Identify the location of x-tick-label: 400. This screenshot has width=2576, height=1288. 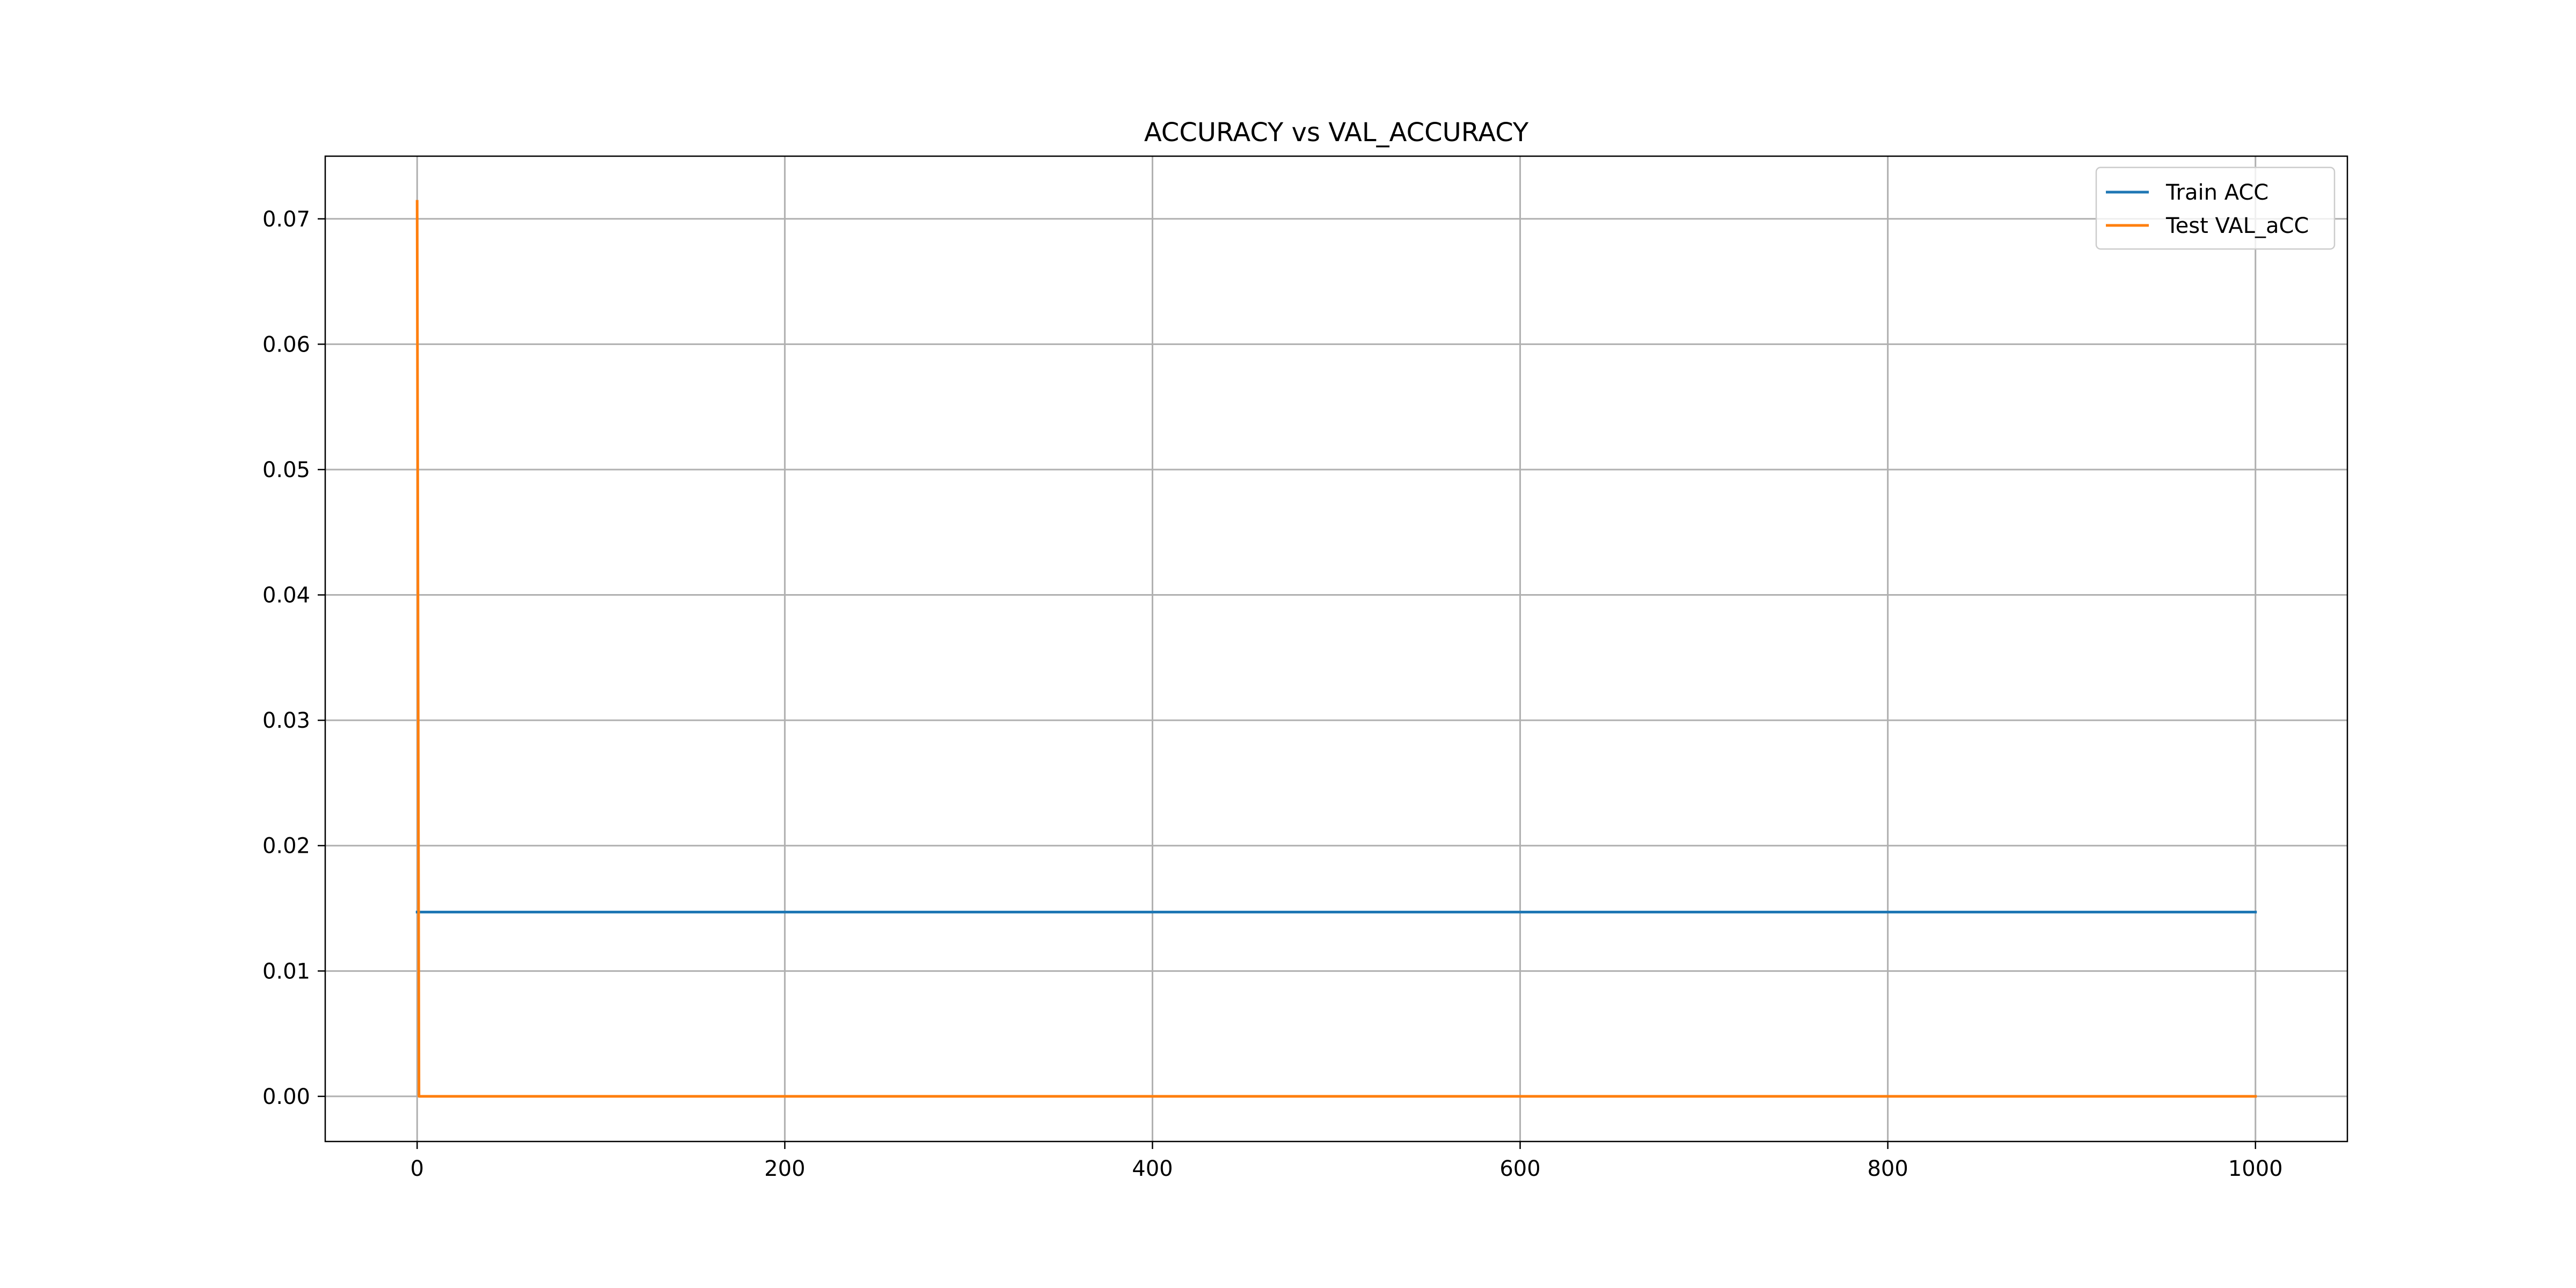
(1152, 1169).